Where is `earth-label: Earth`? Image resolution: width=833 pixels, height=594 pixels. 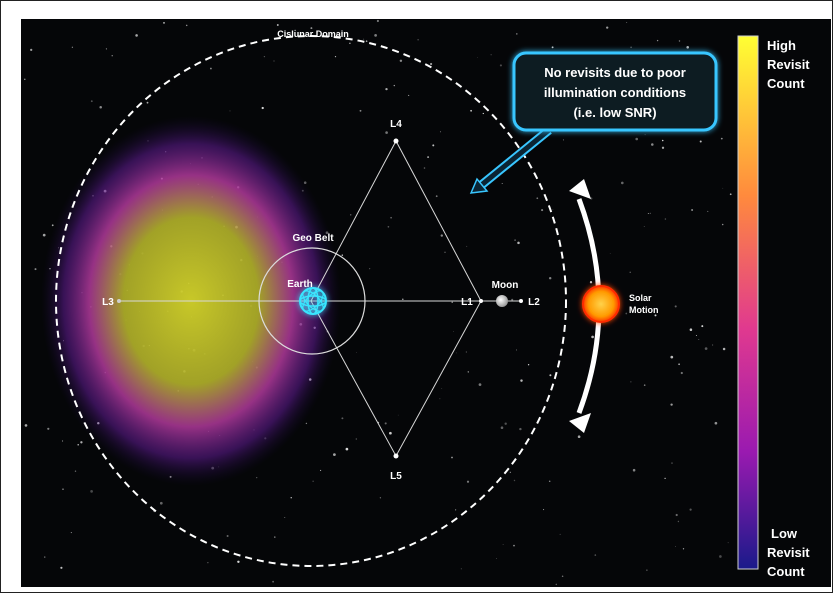 earth-label: Earth is located at coordinates (300, 284).